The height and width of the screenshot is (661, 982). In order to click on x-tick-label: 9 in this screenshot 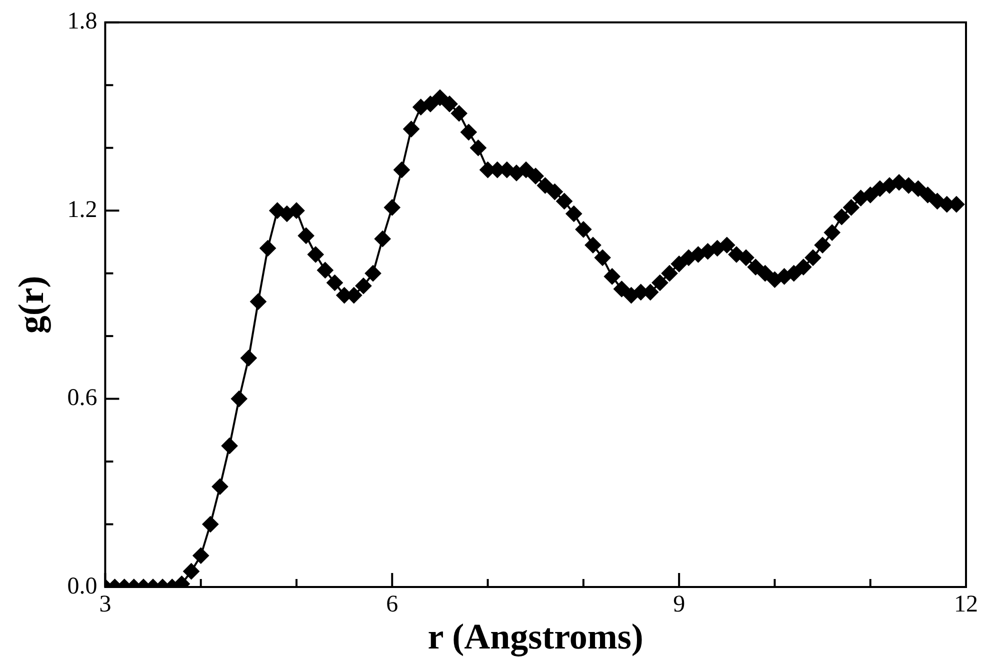, I will do `click(679, 605)`.